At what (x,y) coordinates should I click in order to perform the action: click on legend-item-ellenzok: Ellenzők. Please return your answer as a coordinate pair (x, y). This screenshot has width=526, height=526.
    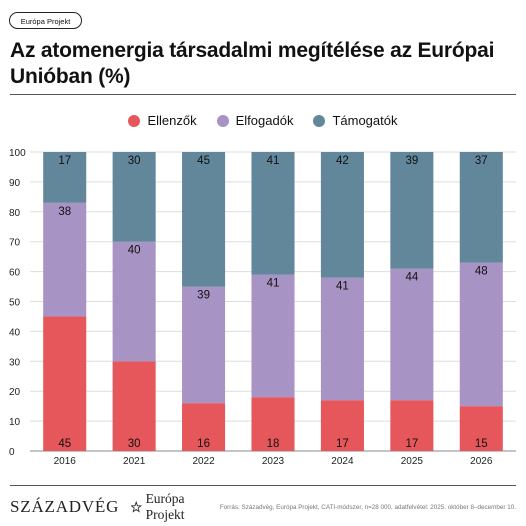
    Looking at the image, I should click on (162, 120).